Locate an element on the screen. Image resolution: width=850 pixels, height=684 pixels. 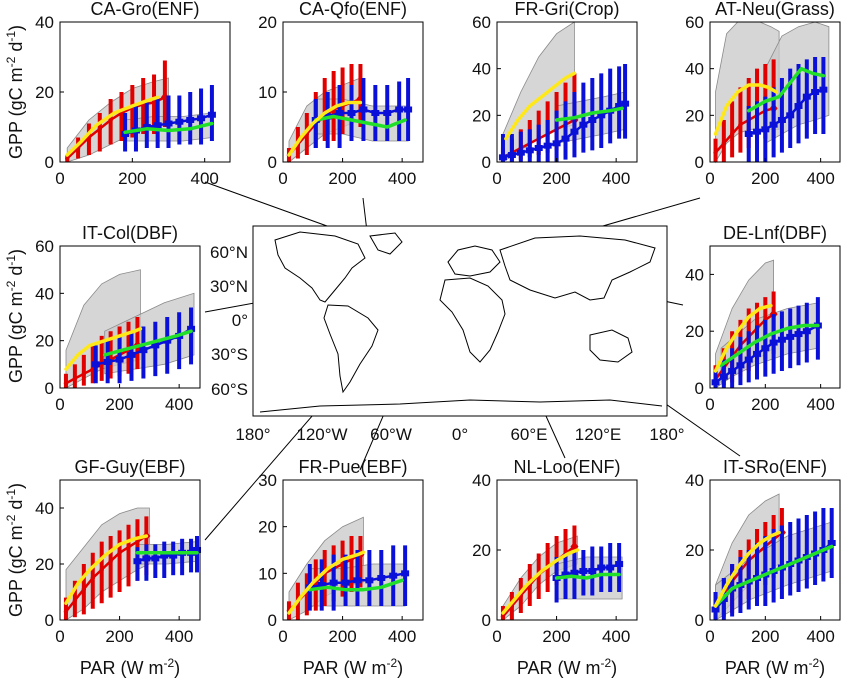
blue-mean-line is located at coordinates (786, 112).